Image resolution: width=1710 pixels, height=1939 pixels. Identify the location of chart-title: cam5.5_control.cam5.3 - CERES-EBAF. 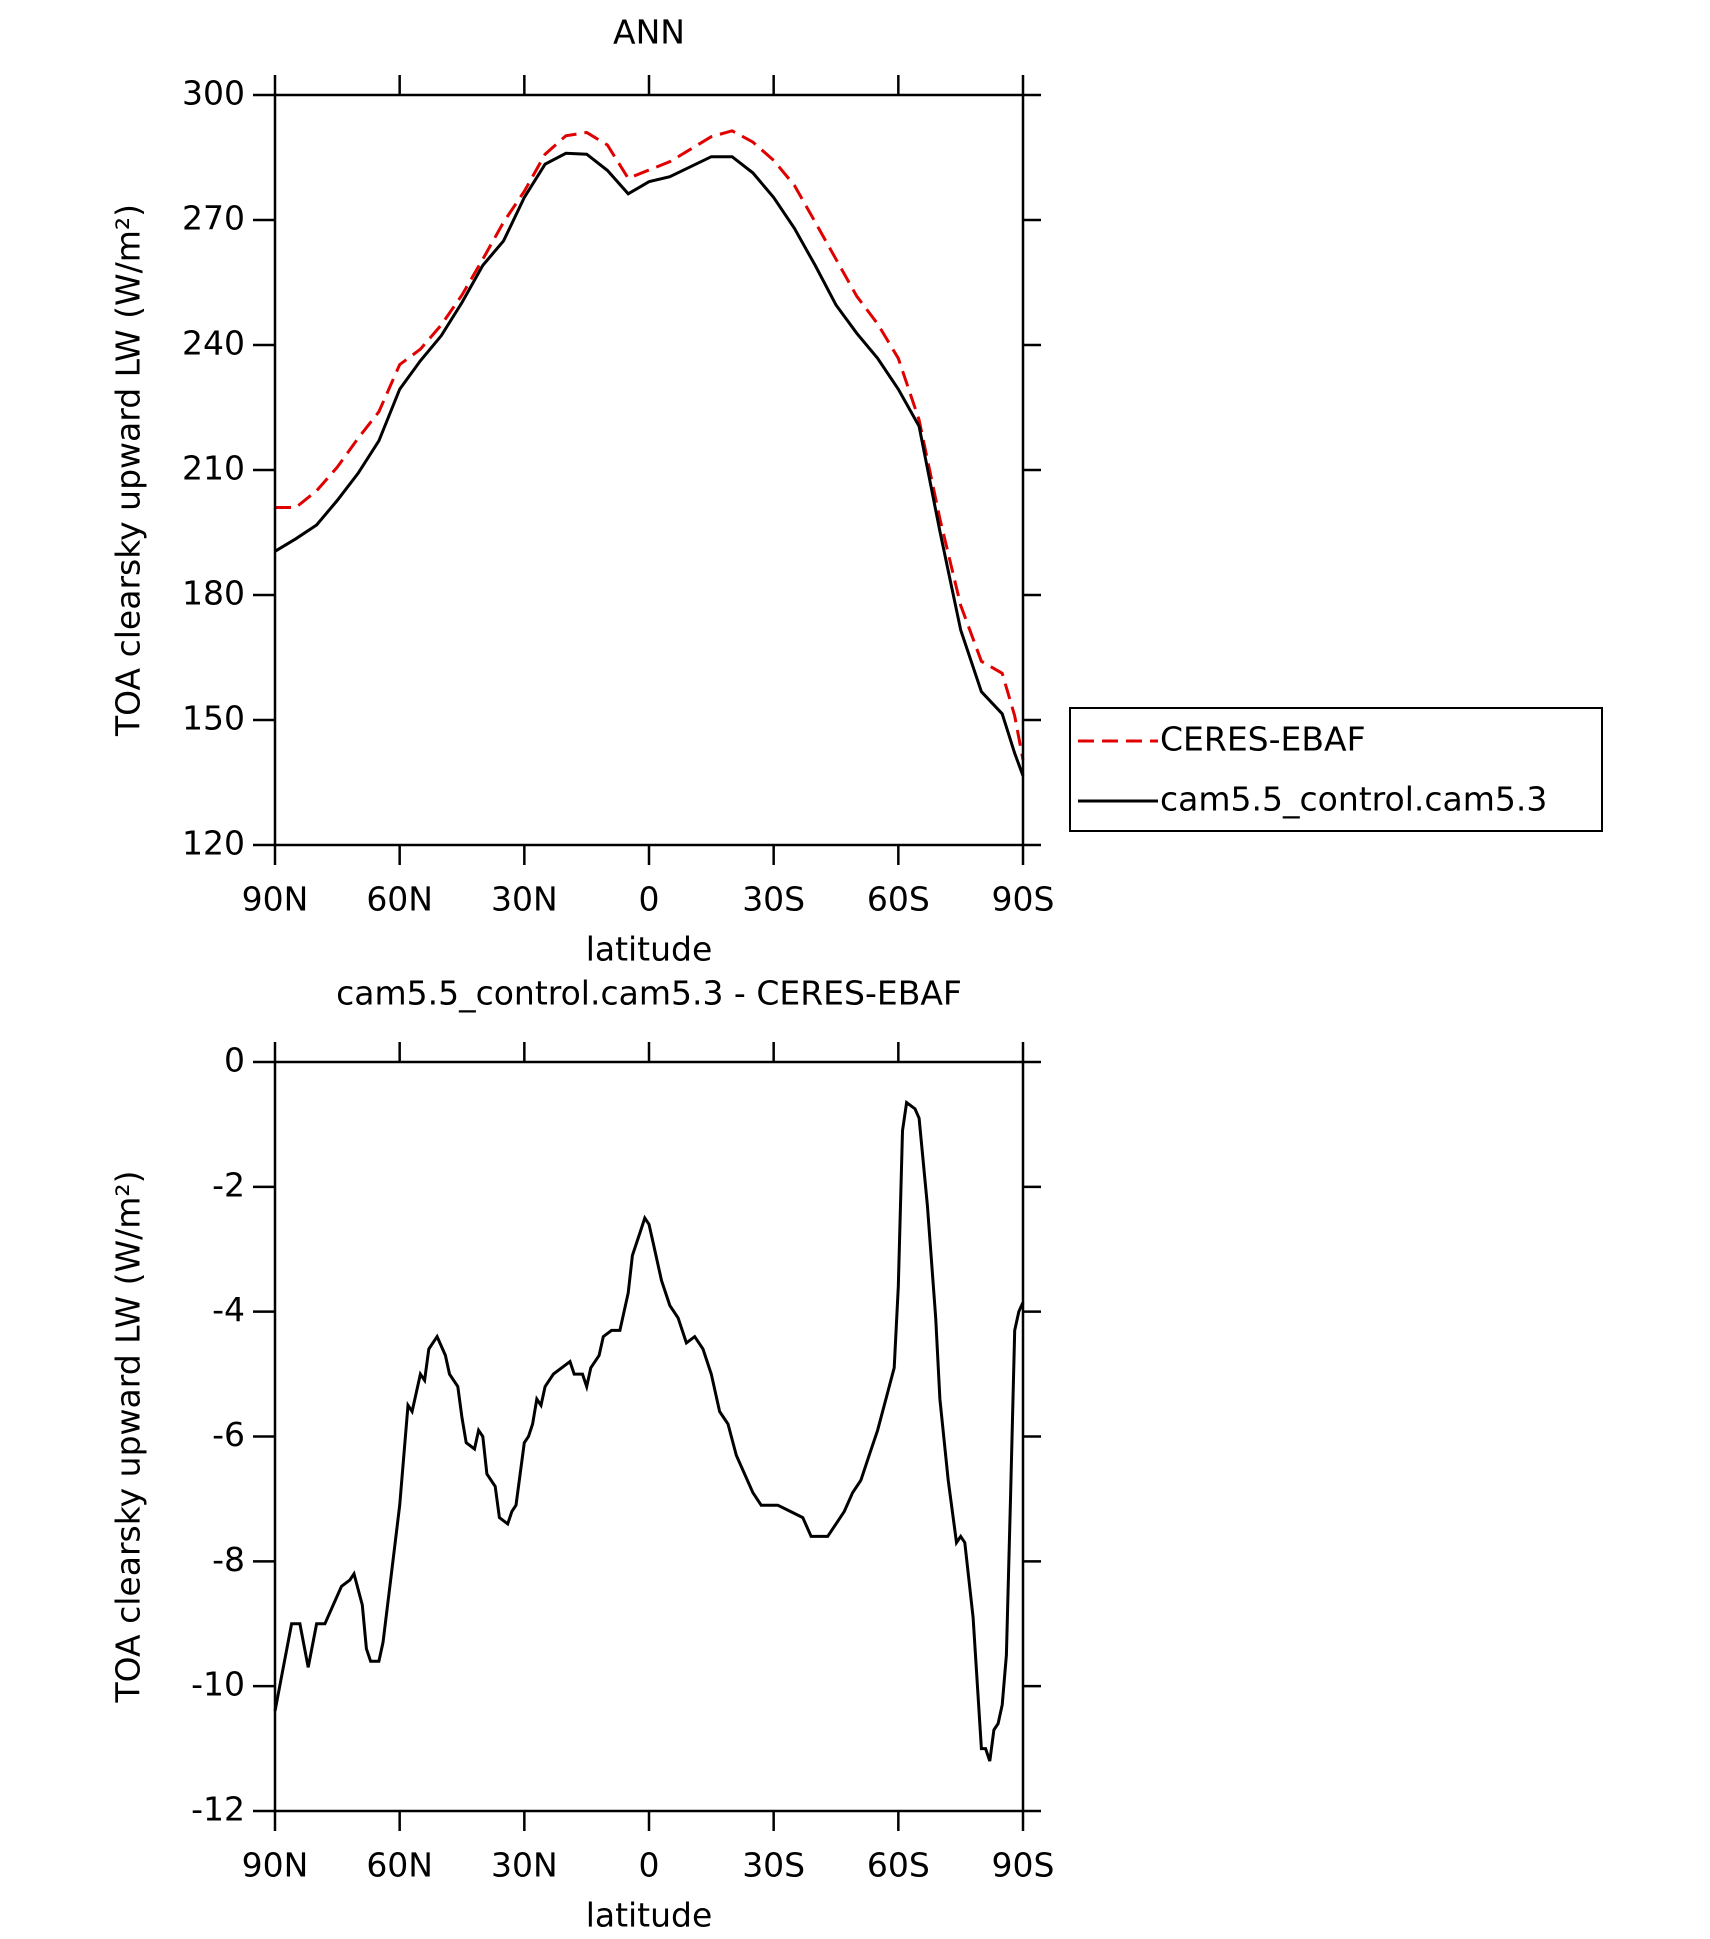
(649, 993).